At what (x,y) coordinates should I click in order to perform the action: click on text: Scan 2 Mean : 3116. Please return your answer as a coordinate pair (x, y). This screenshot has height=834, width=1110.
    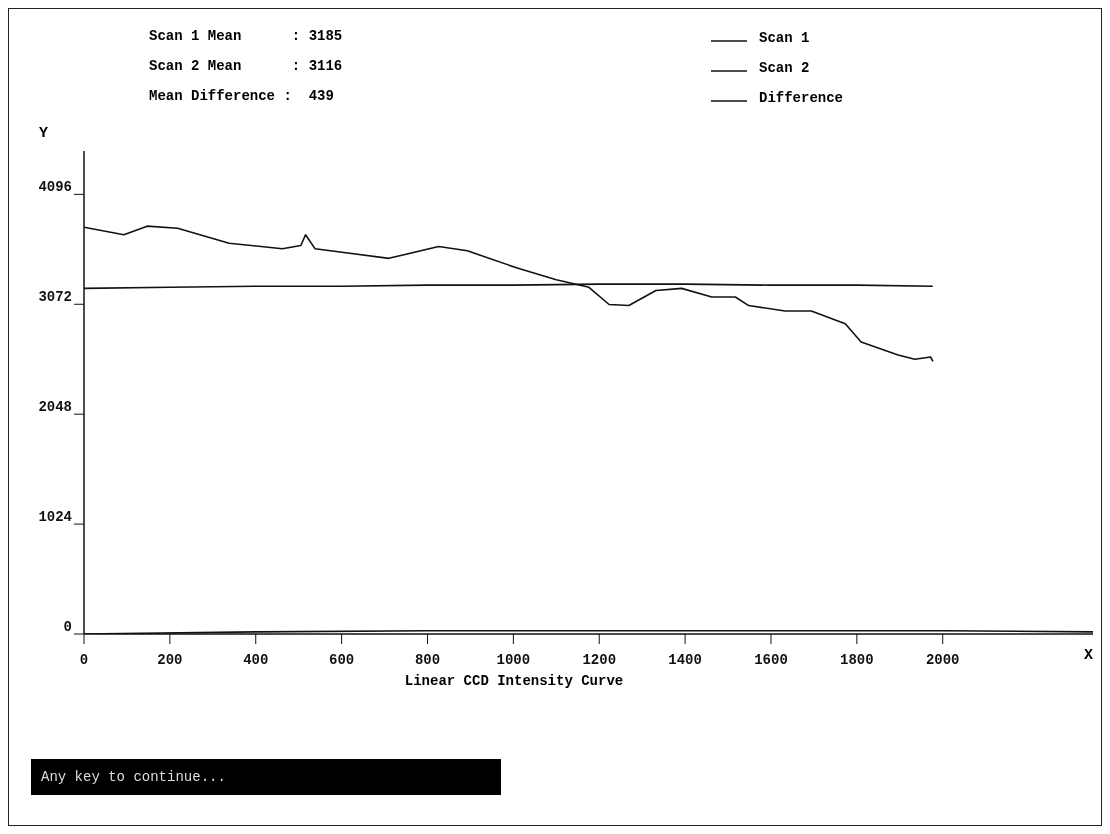
    Looking at the image, I should click on (246, 66).